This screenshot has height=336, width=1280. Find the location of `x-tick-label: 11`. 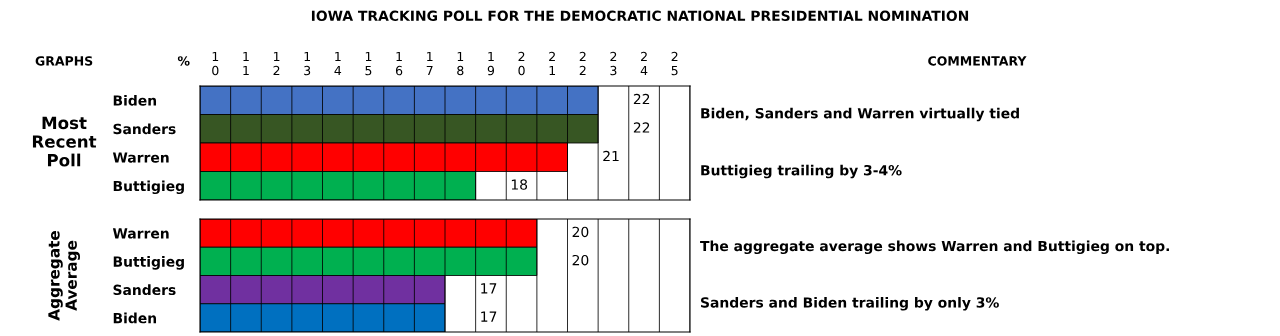

x-tick-label: 11 is located at coordinates (246, 63).